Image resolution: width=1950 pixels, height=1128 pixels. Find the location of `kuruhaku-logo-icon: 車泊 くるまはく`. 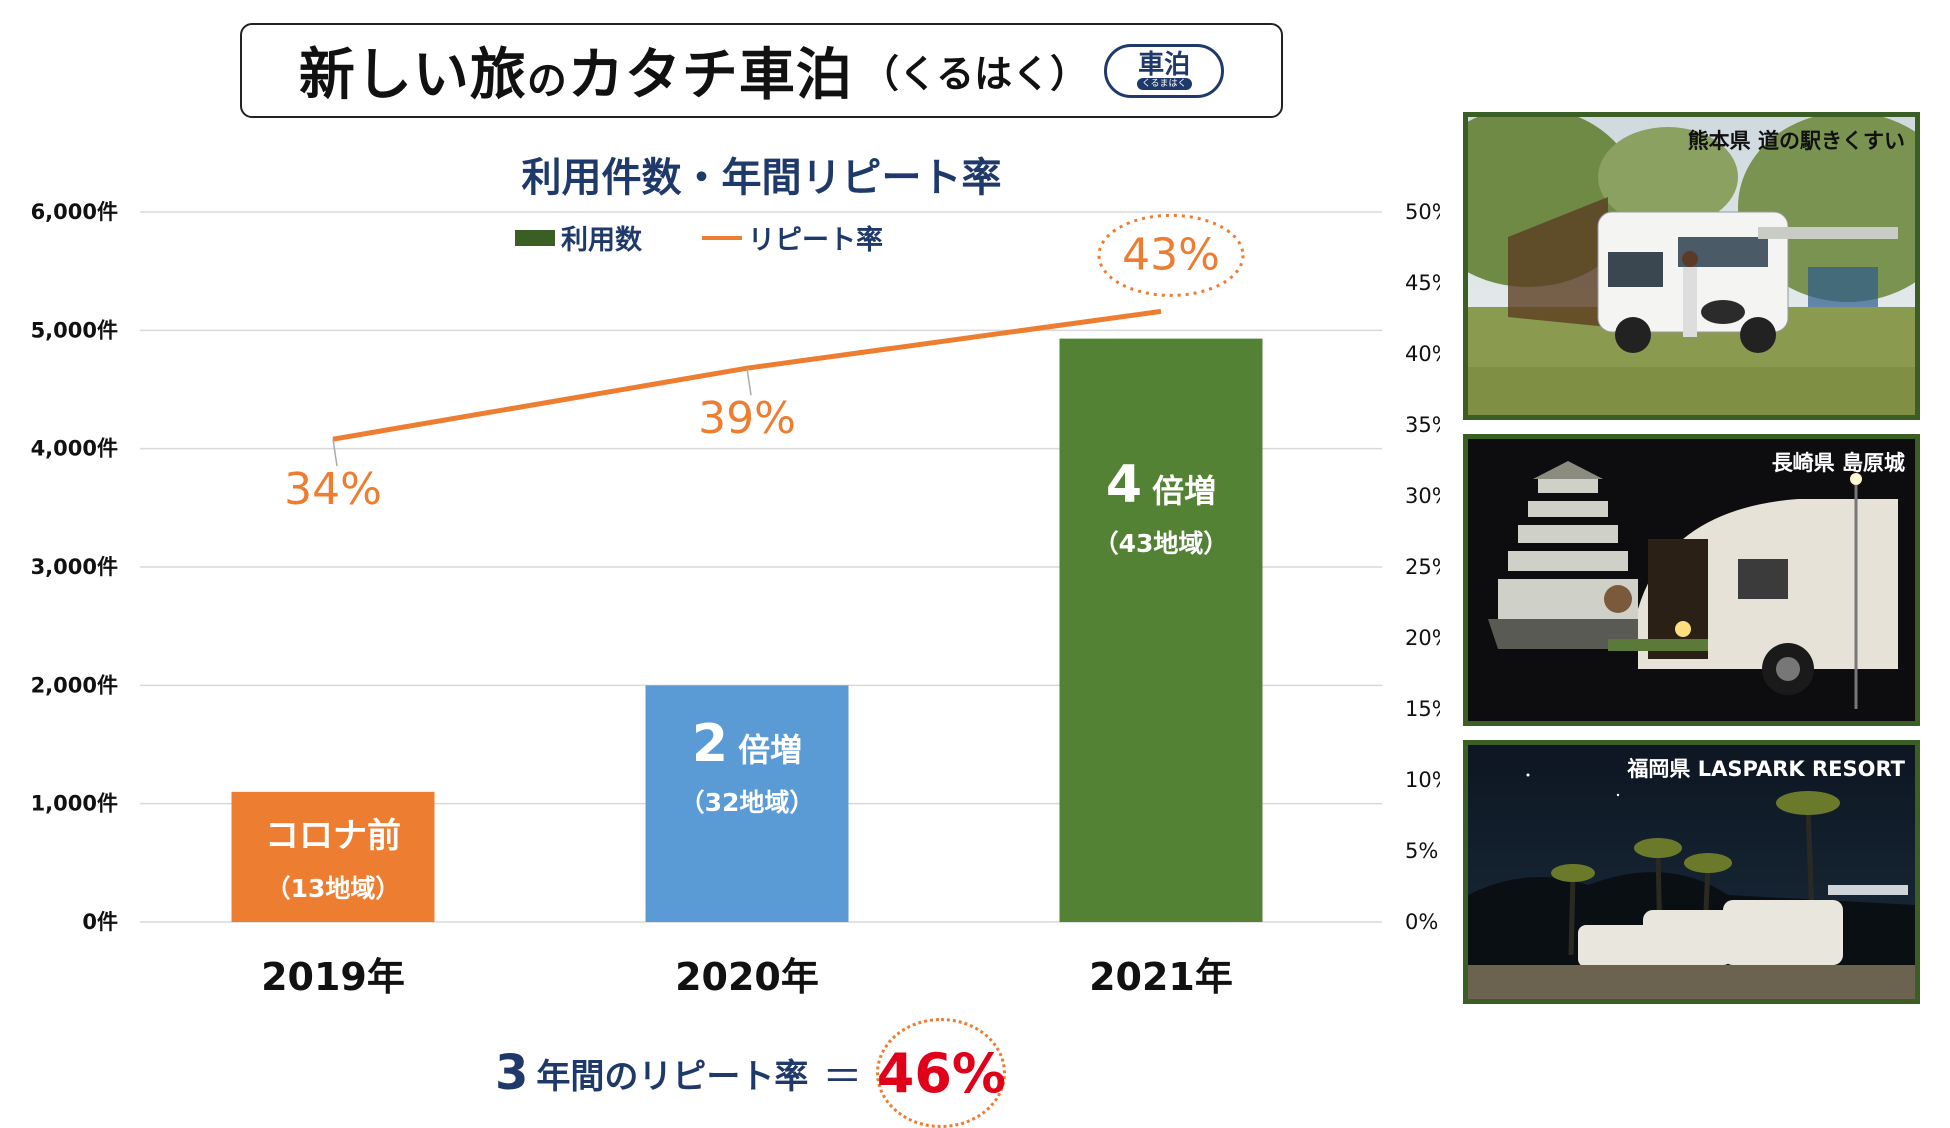

kuruhaku-logo-icon: 車泊 くるまはく is located at coordinates (1164, 70).